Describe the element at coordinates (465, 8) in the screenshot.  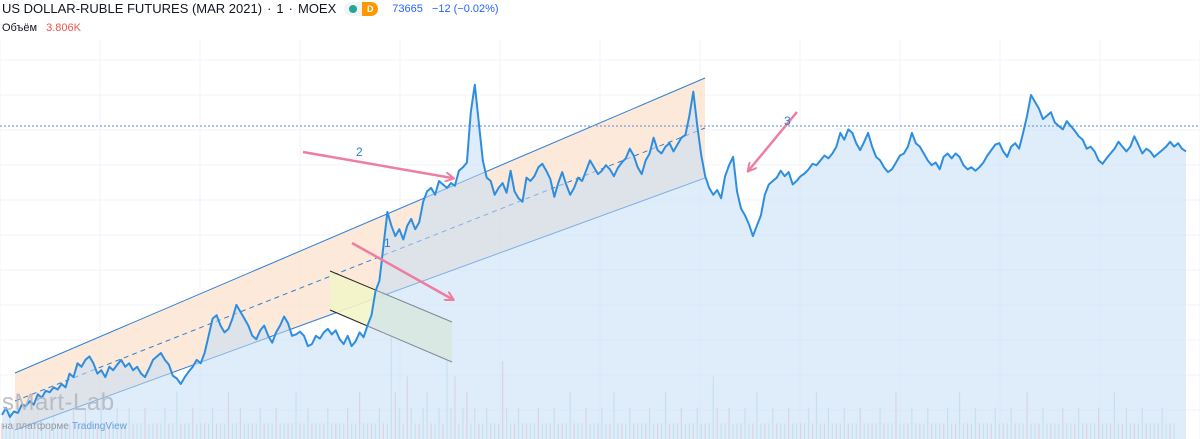
I see `price-change: −12 (−0.02%)` at that location.